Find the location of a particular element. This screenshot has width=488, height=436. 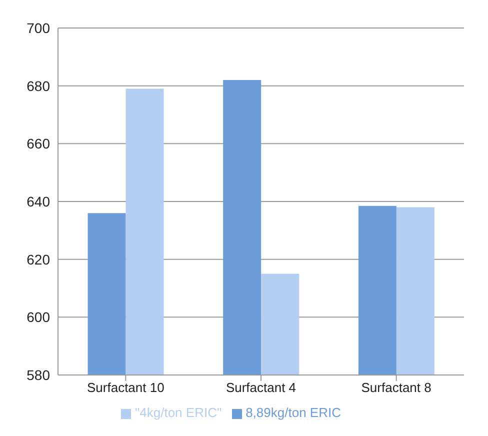

y-tick-label: 660 is located at coordinates (38, 144).